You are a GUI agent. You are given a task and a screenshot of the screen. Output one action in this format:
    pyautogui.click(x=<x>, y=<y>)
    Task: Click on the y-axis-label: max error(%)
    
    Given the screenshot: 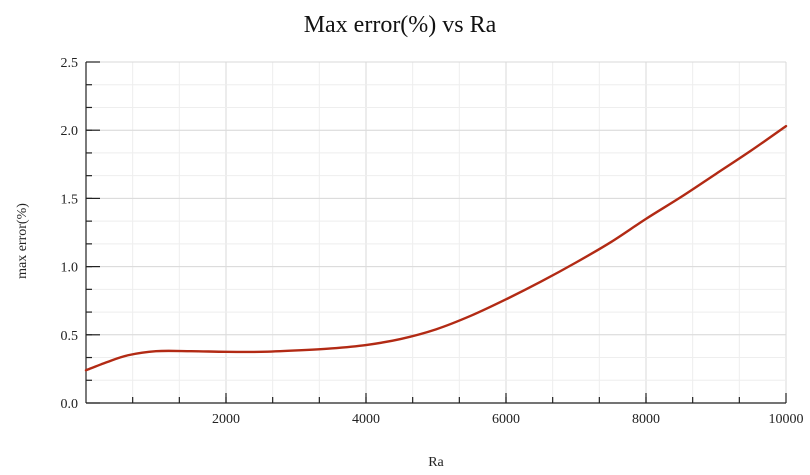 What is the action you would take?
    pyautogui.click(x=22, y=241)
    